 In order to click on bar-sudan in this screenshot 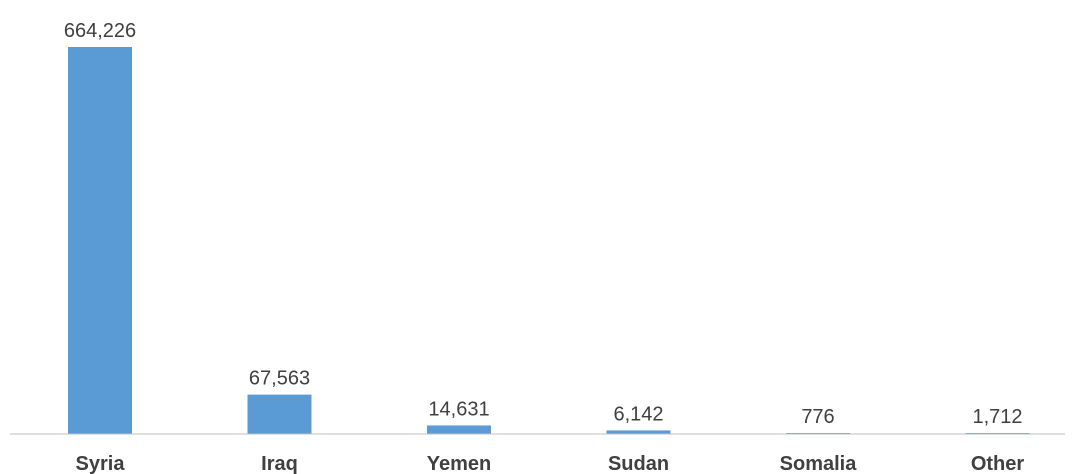, I will do `click(638, 432)`.